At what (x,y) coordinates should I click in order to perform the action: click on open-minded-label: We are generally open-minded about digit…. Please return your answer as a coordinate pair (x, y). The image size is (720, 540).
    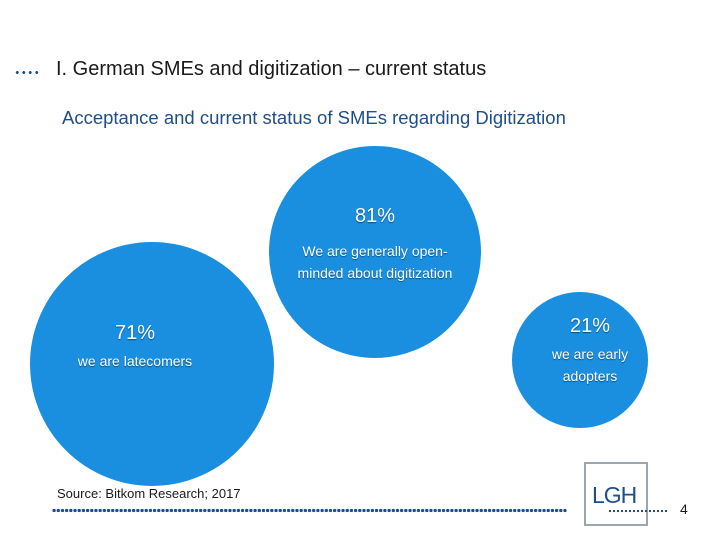
    Looking at the image, I should click on (375, 262).